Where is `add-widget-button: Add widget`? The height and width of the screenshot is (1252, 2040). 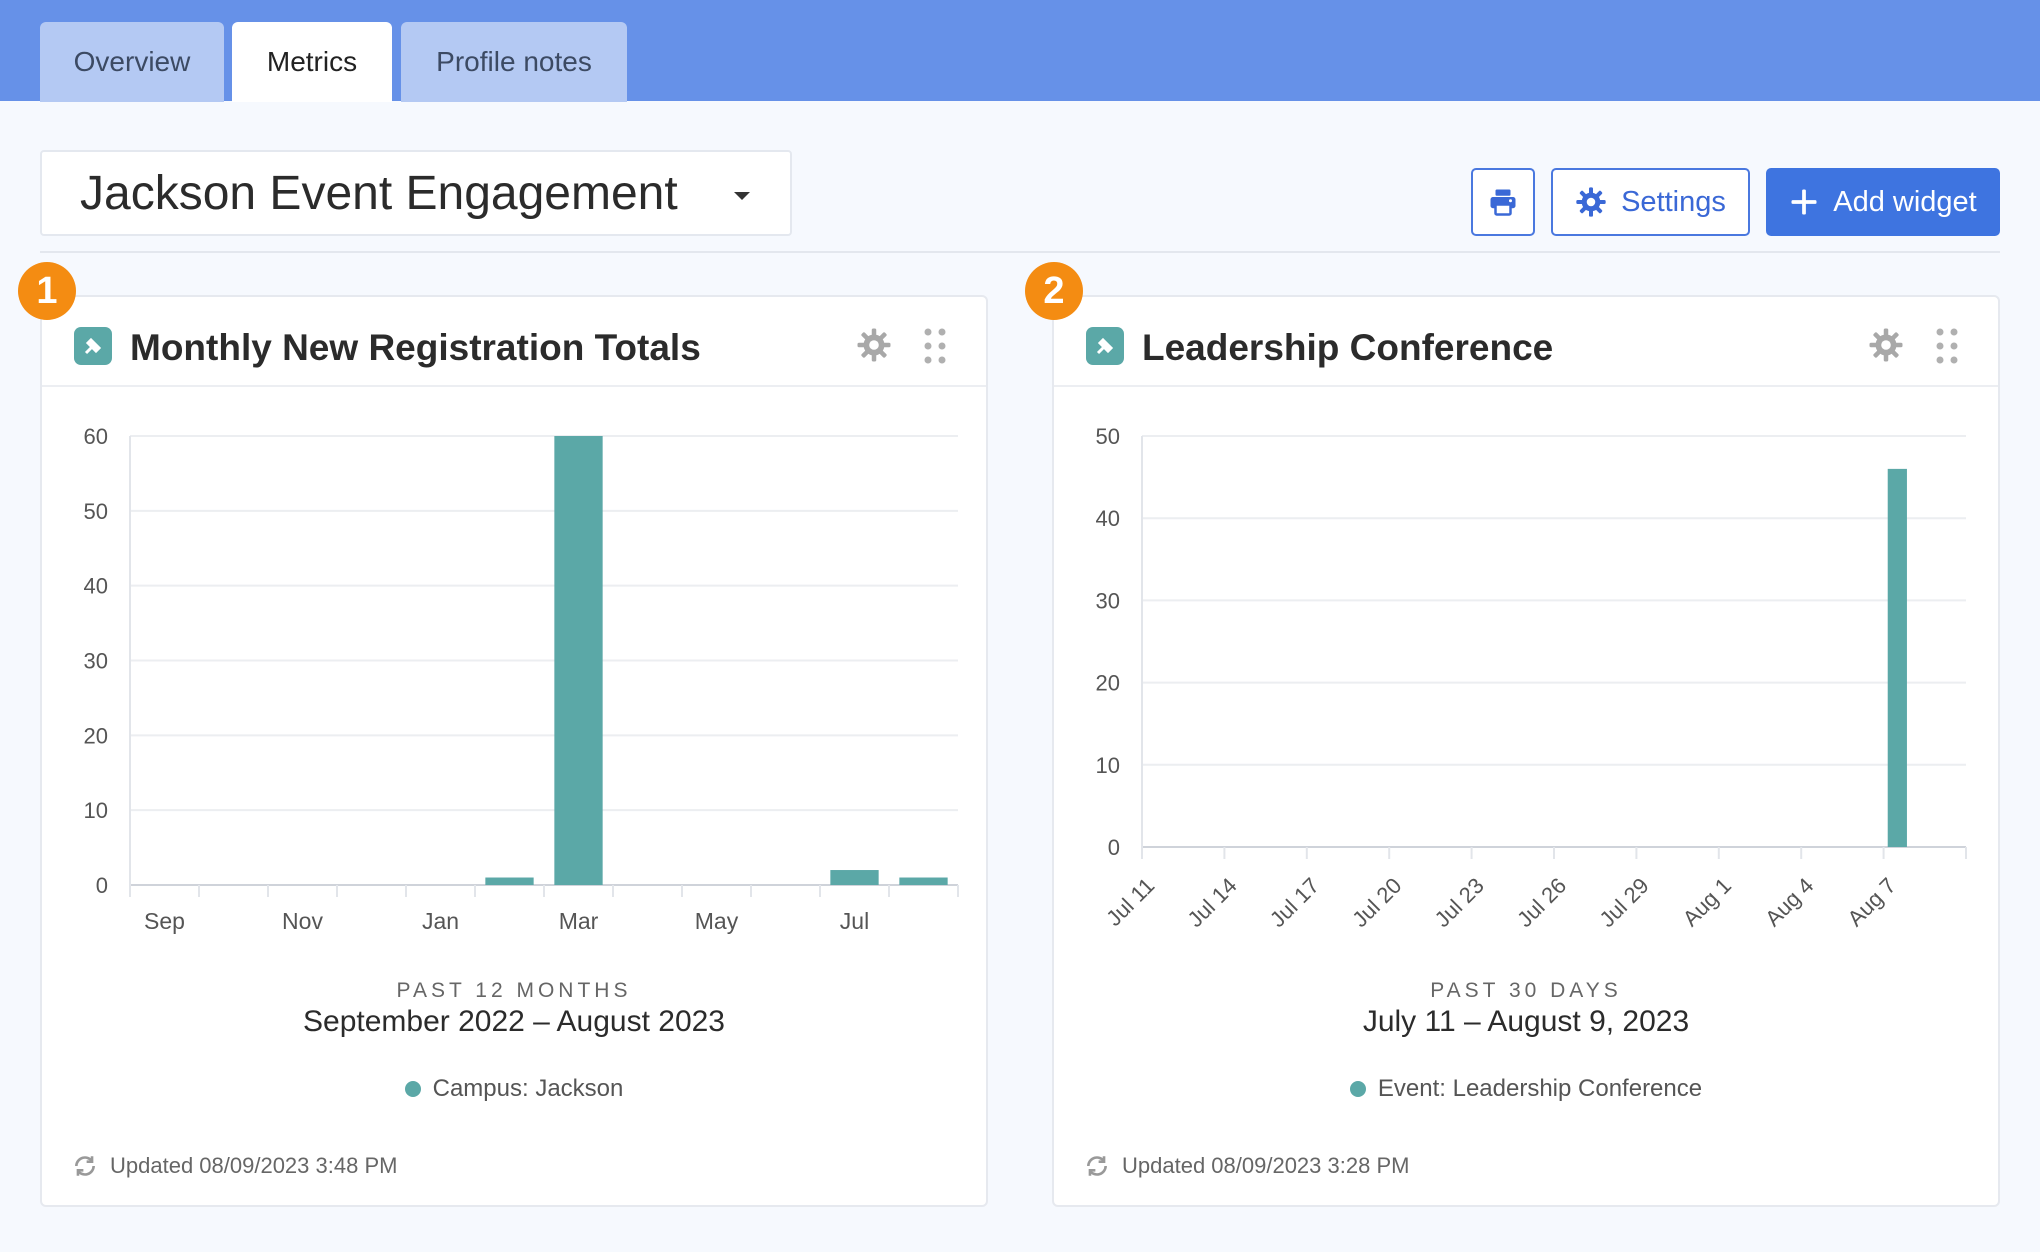
add-widget-button: Add widget is located at coordinates (1883, 202).